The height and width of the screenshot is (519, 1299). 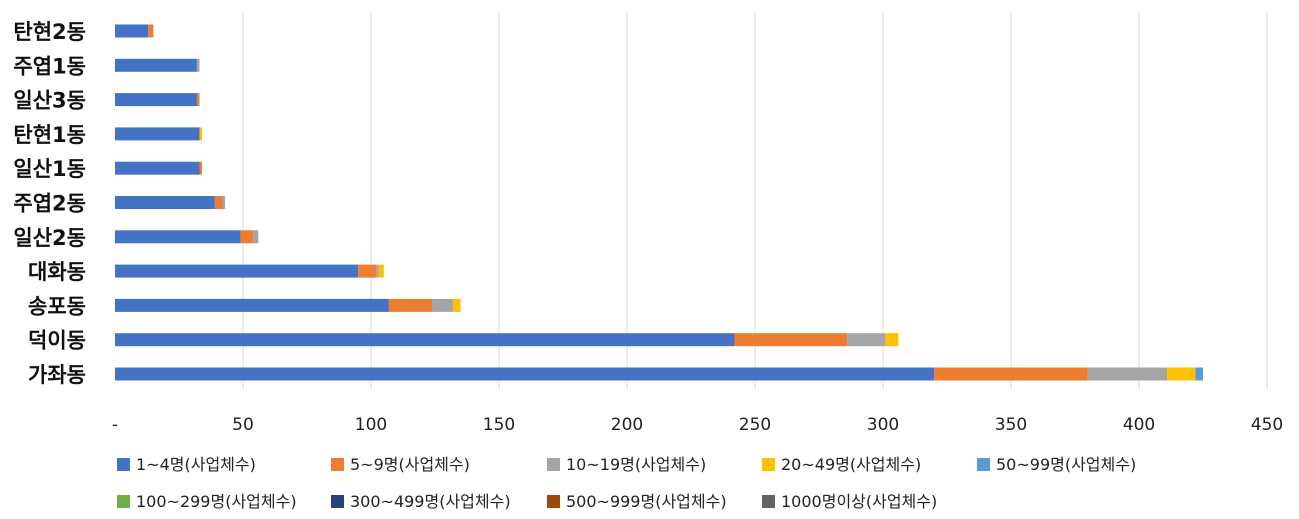 What do you see at coordinates (636, 464) in the screenshot?
I see `legend-label: 10~19명(사업체수)` at bounding box center [636, 464].